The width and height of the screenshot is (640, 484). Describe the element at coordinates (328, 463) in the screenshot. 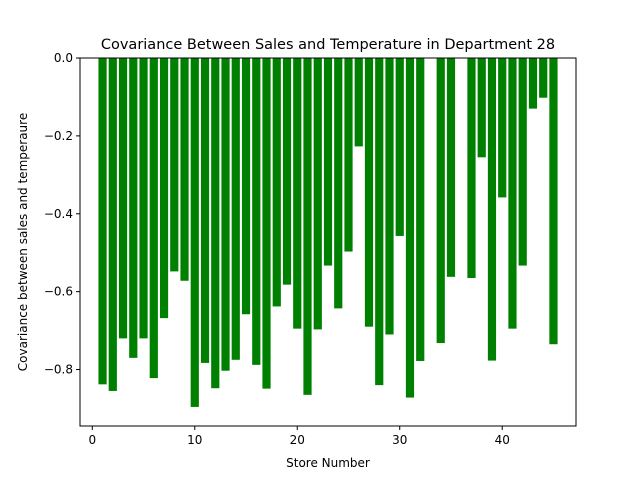

I see `x-axis-label: Store Number` at that location.